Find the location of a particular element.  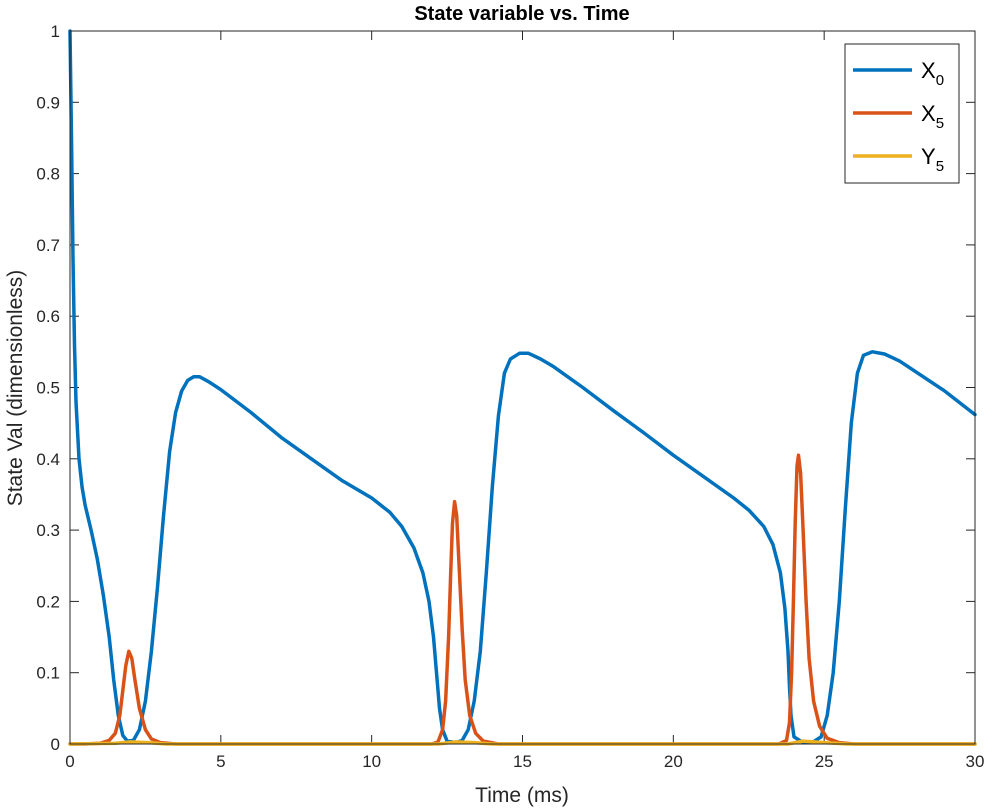

y-tick-label: 0.8 is located at coordinates (48, 174).